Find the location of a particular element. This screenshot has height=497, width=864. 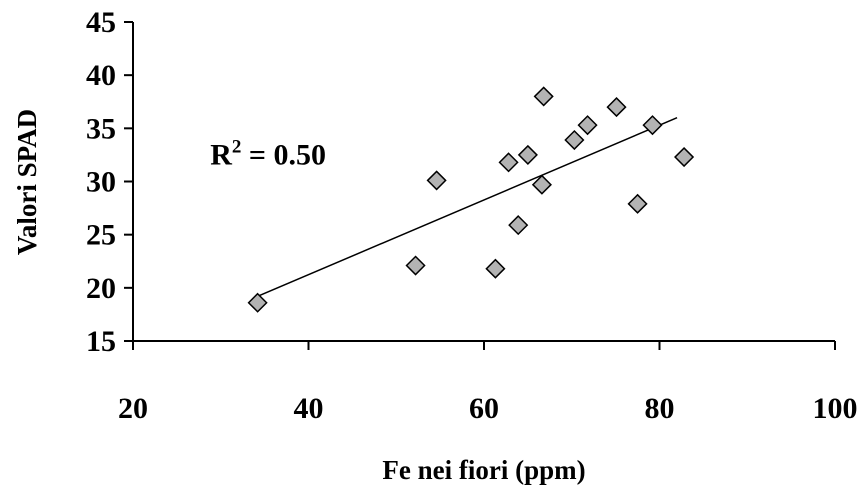

r-squared-annotation: R2 = 0.50 is located at coordinates (268, 153).